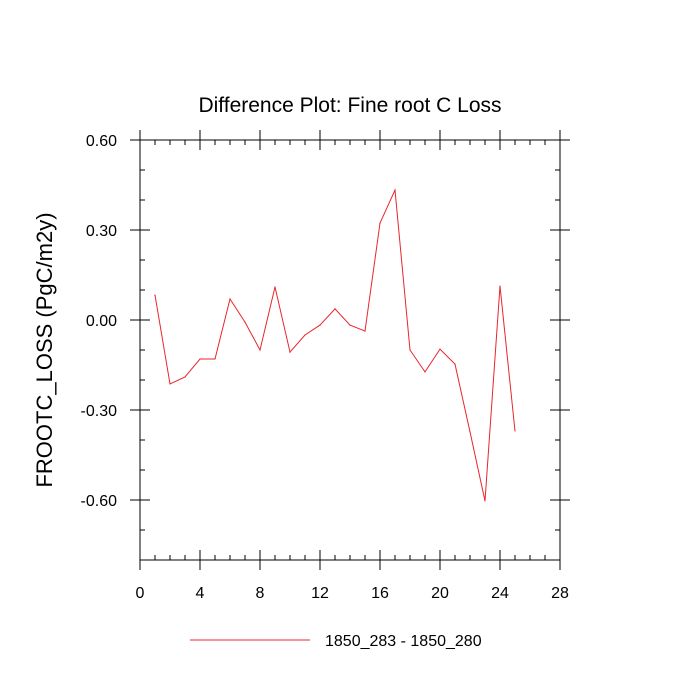 This screenshot has height=700, width=700. I want to click on y-tick-label: -0.30, so click(99, 411).